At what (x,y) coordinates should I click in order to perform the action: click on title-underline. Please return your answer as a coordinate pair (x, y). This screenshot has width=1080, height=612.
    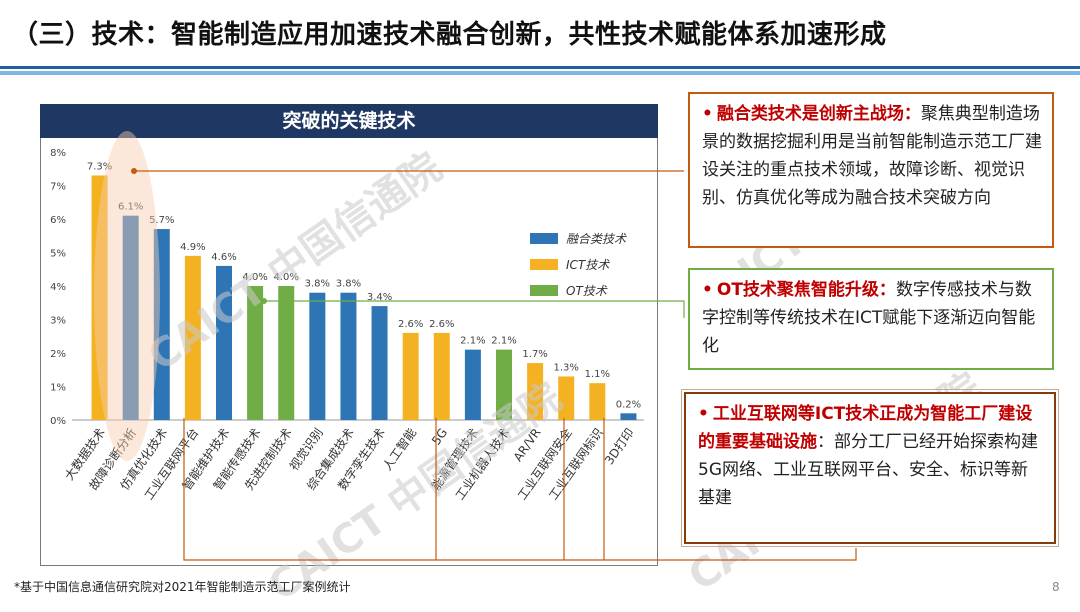
    Looking at the image, I should click on (540, 67).